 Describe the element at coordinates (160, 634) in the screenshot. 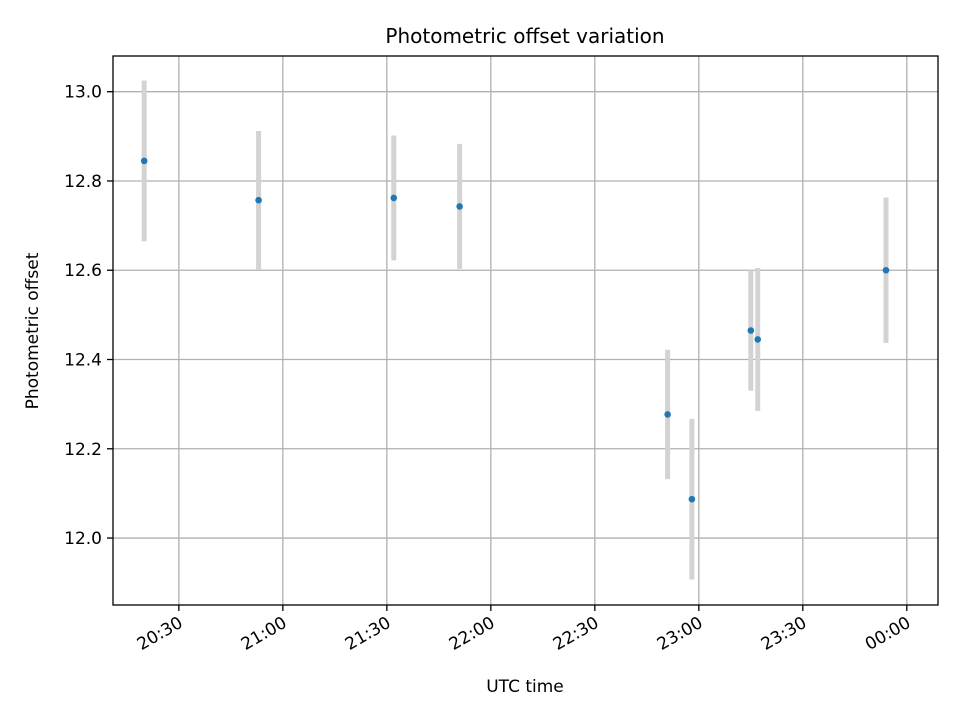

I see `x-tick-label: 20:30` at that location.